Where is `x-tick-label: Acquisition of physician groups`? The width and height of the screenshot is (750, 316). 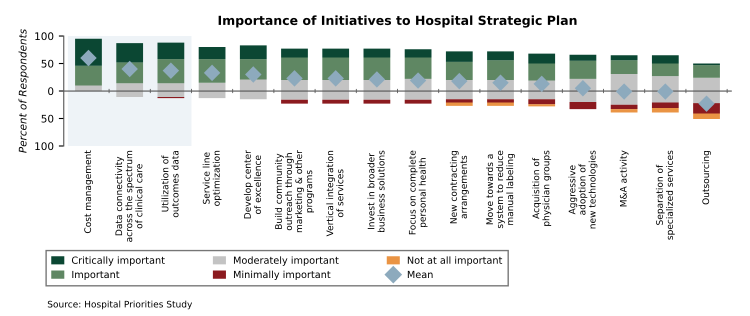
x-tick-label: Acquisition of physician groups is located at coordinates (542, 188).